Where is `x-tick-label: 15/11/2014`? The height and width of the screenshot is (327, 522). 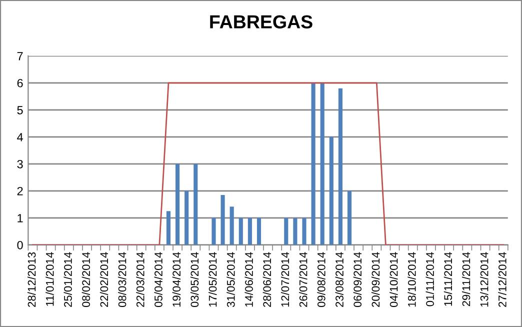 x-tick-label: 15/11/2014 is located at coordinates (448, 279).